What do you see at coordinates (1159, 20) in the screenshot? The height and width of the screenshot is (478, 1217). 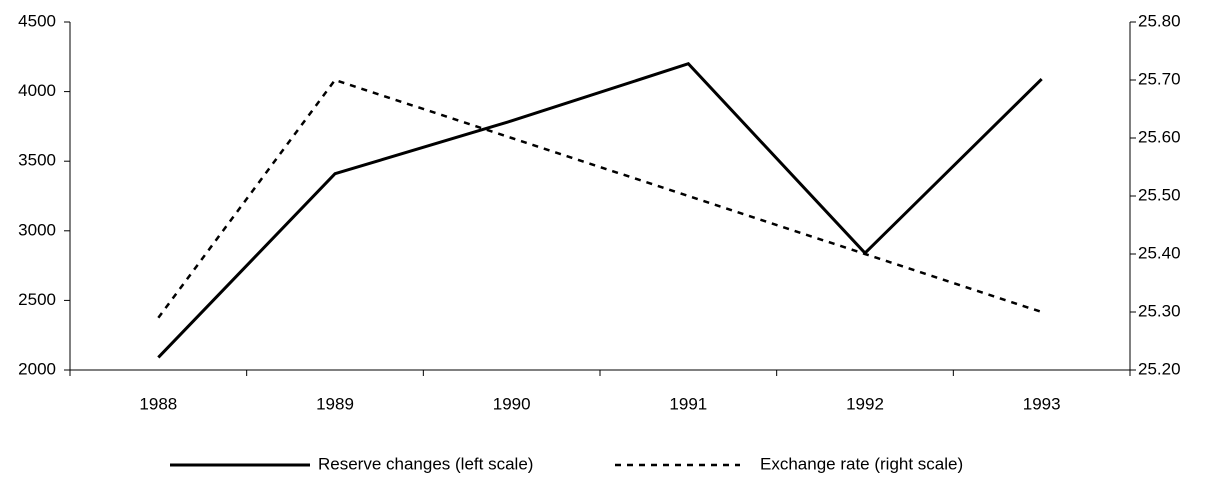 I see `y2-tick-label: 25.80` at bounding box center [1159, 20].